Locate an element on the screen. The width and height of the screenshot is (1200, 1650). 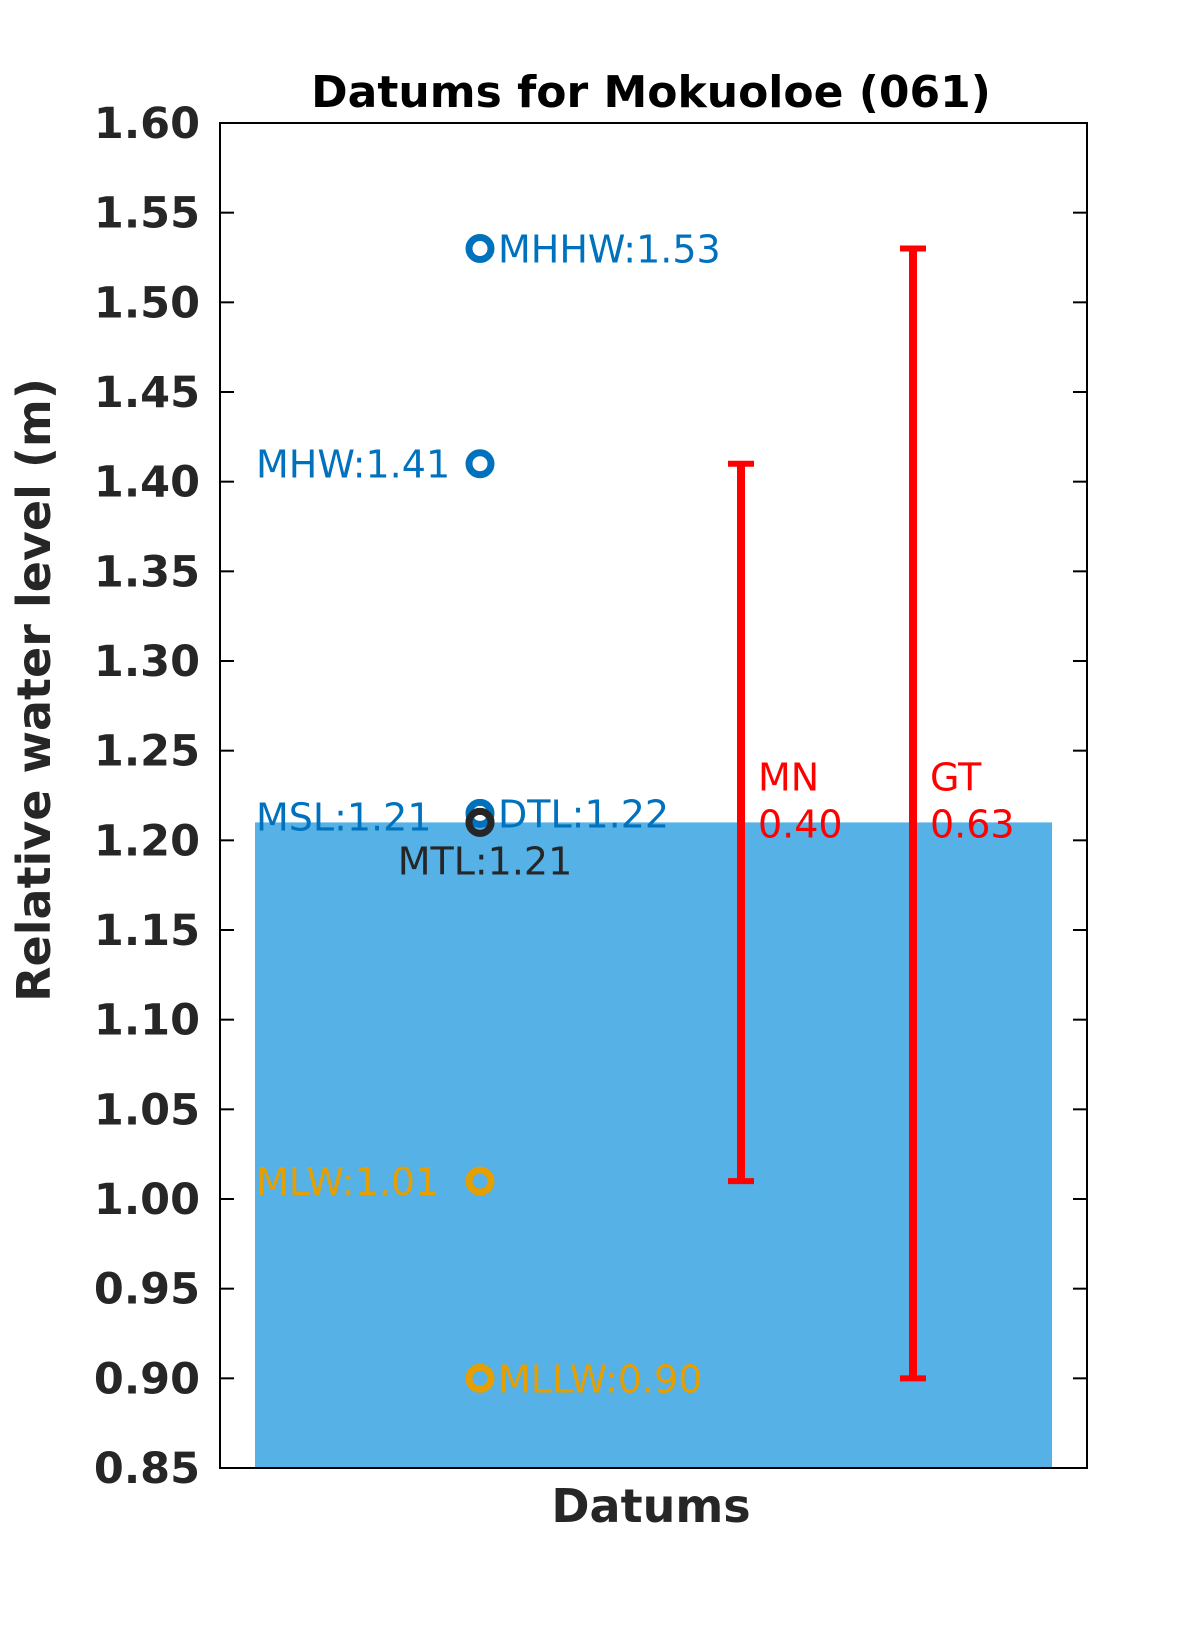
y-tick-label: 1.00 is located at coordinates (147, 1200).